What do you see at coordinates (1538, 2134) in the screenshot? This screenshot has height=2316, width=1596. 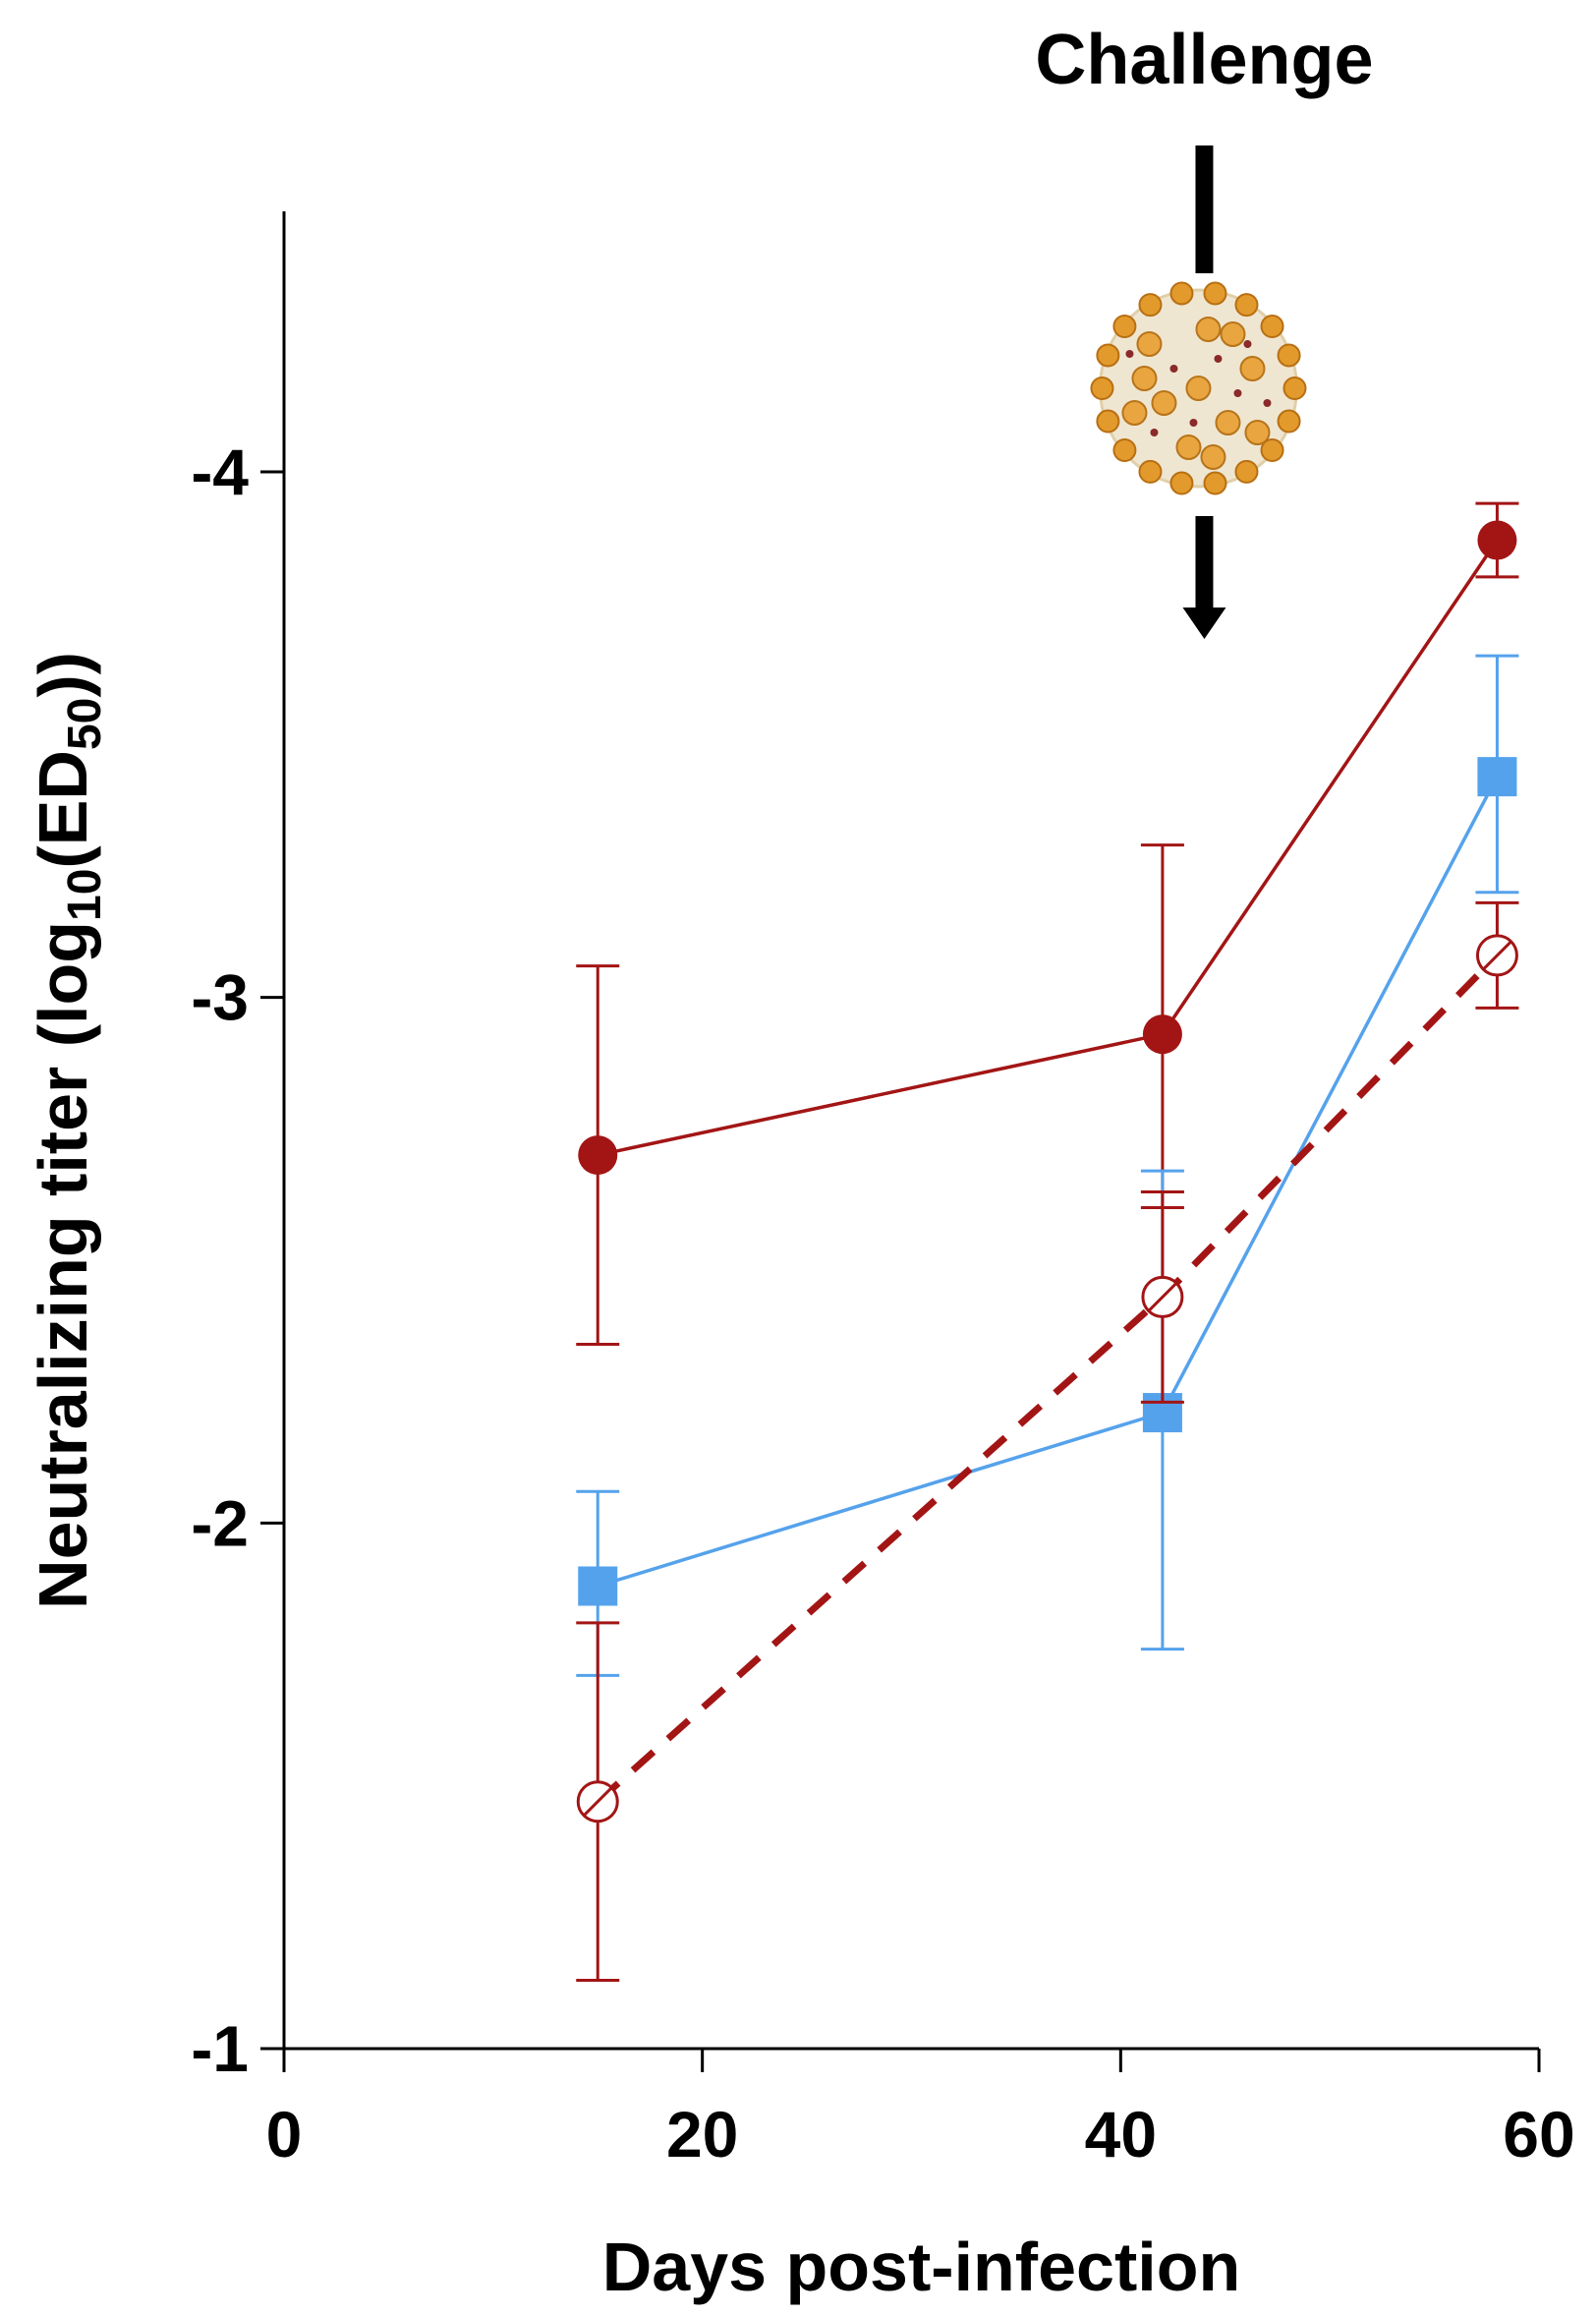 I see `x-tick-label: 60` at bounding box center [1538, 2134].